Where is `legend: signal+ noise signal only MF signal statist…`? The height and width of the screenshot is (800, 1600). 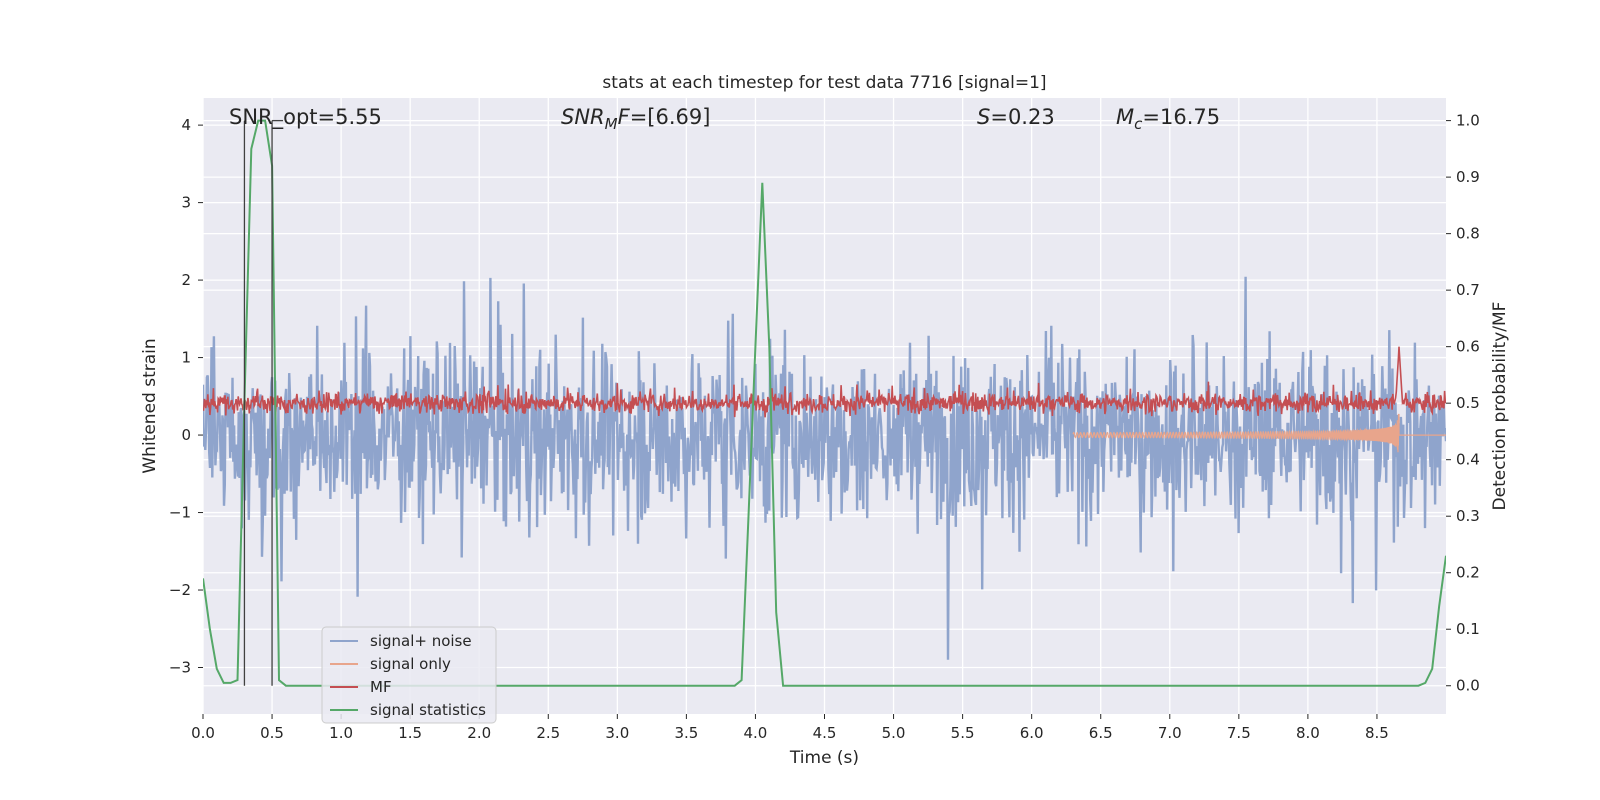 legend: signal+ noise signal only MF signal statist… is located at coordinates (409, 675).